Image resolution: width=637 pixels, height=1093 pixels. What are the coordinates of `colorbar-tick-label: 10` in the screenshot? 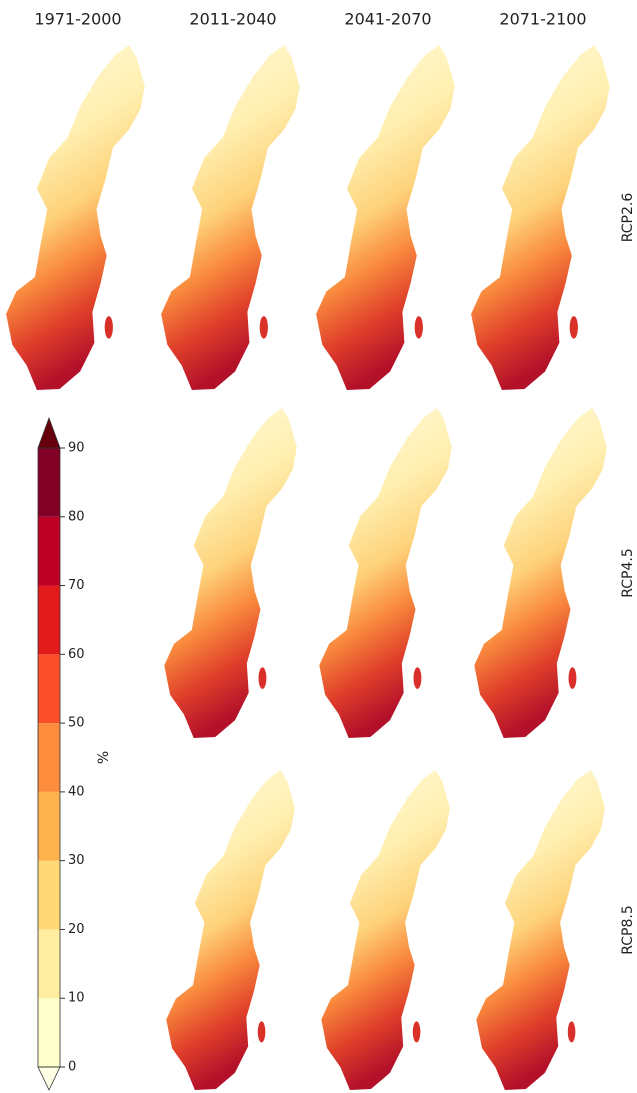 It's located at (76, 998).